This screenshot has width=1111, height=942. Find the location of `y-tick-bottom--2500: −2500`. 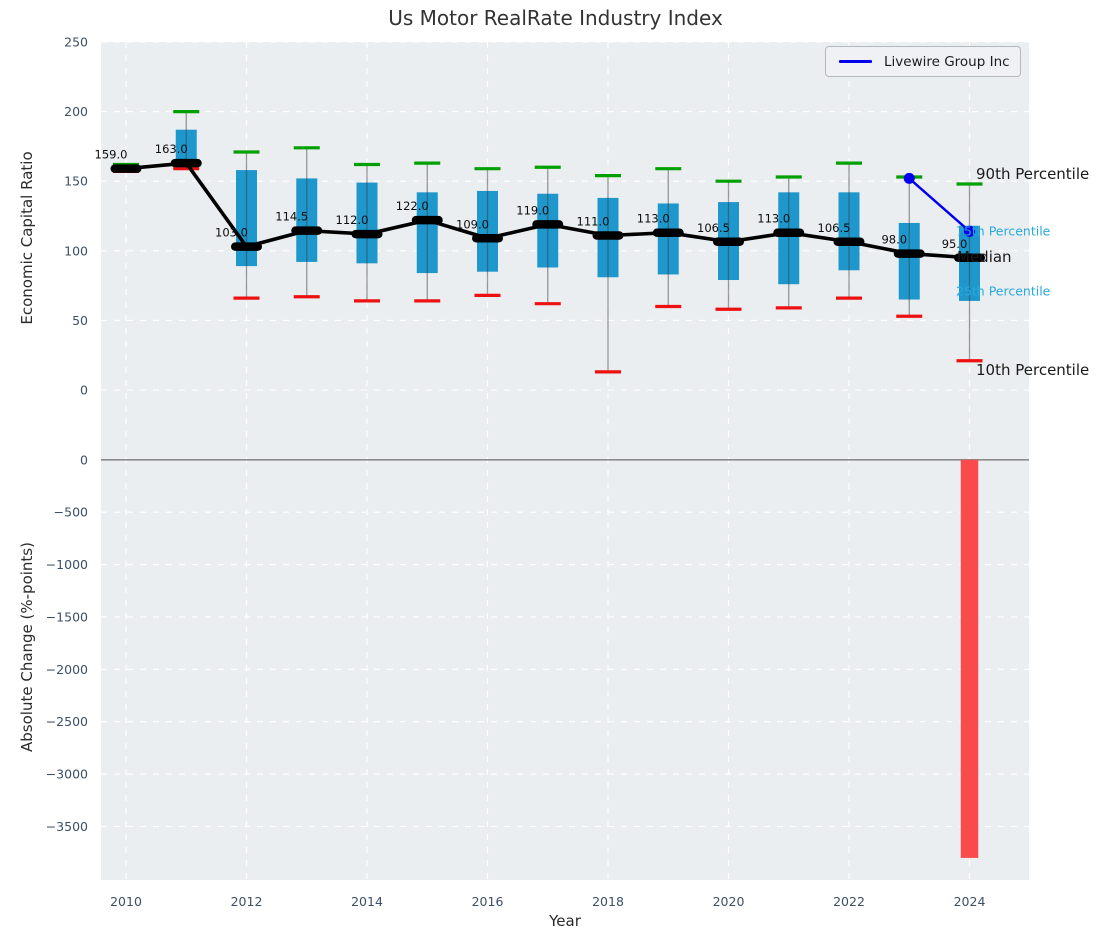

y-tick-bottom--2500: −2500 is located at coordinates (67, 721).